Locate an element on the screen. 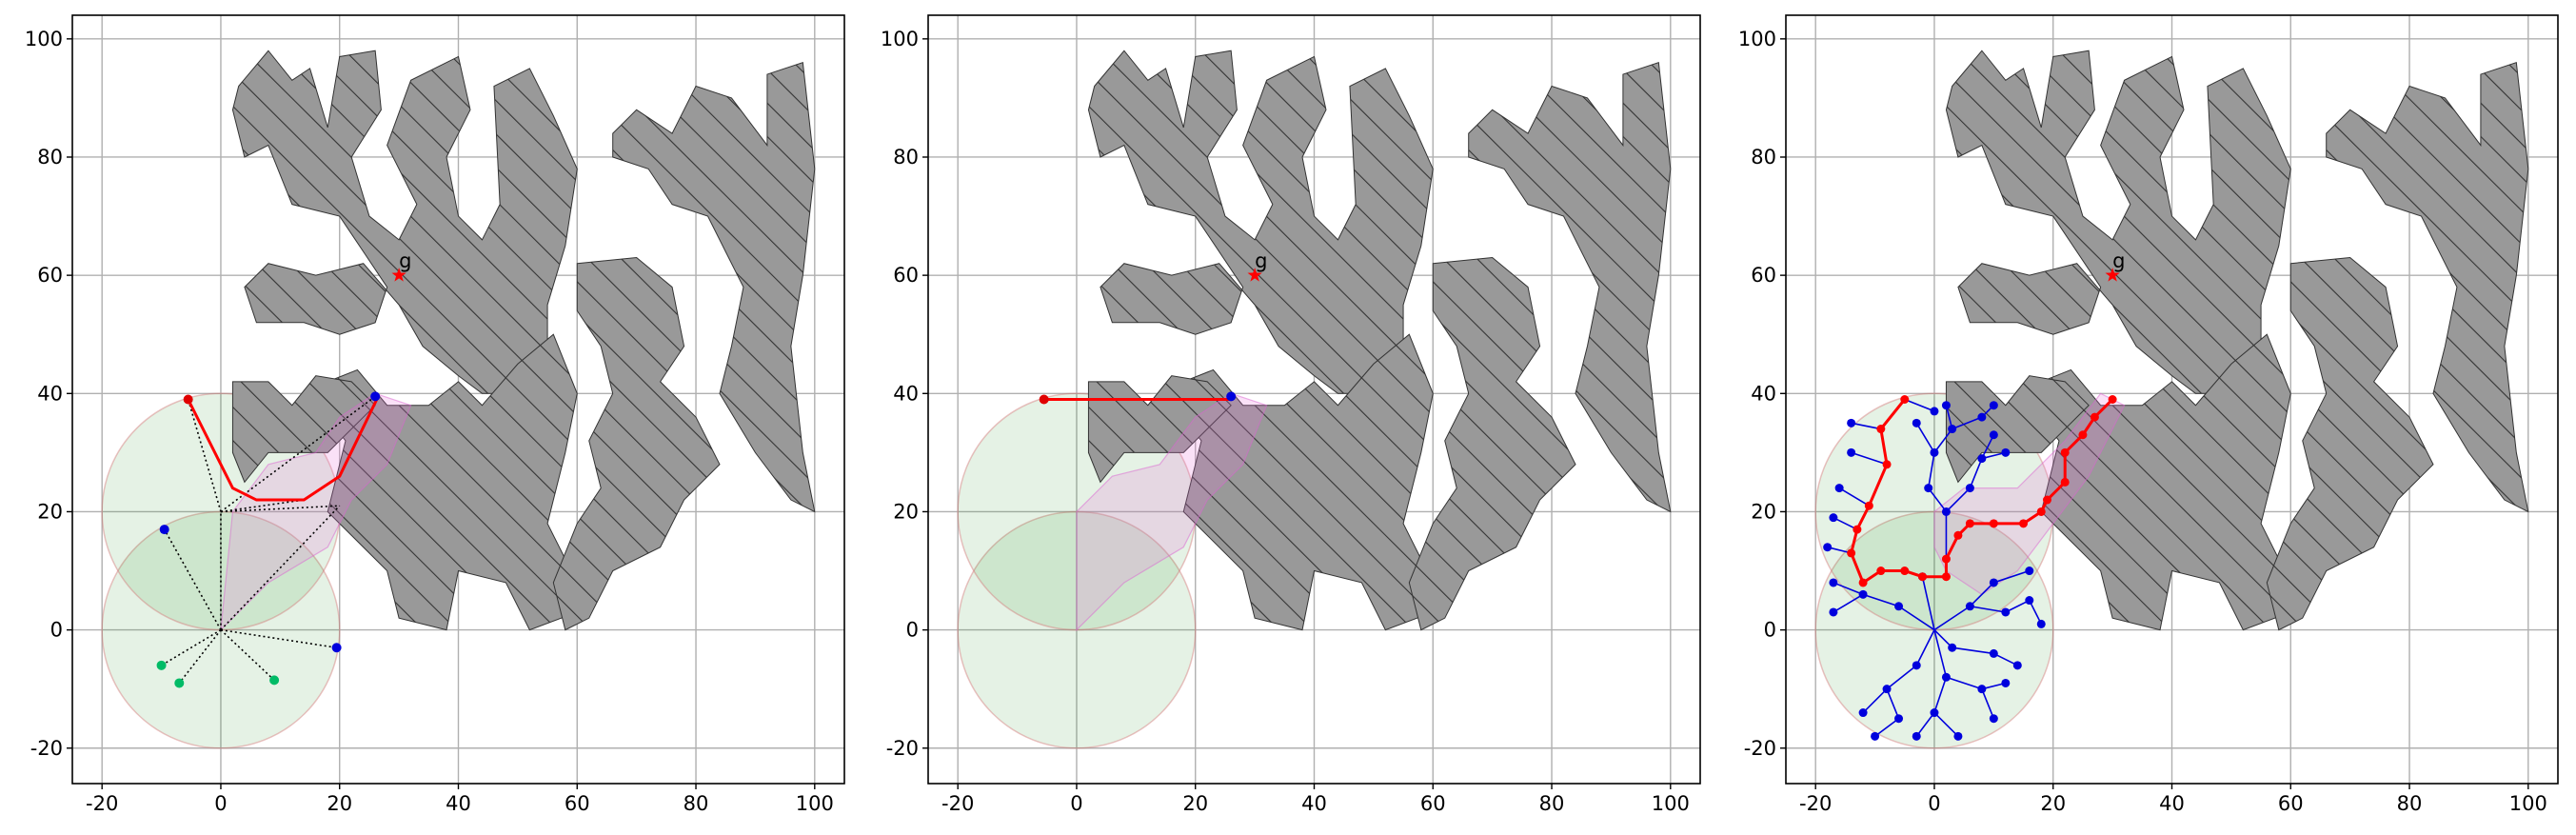 Image resolution: width=2576 pixels, height=835 pixels. x-tick-label: 60 is located at coordinates (1433, 803).